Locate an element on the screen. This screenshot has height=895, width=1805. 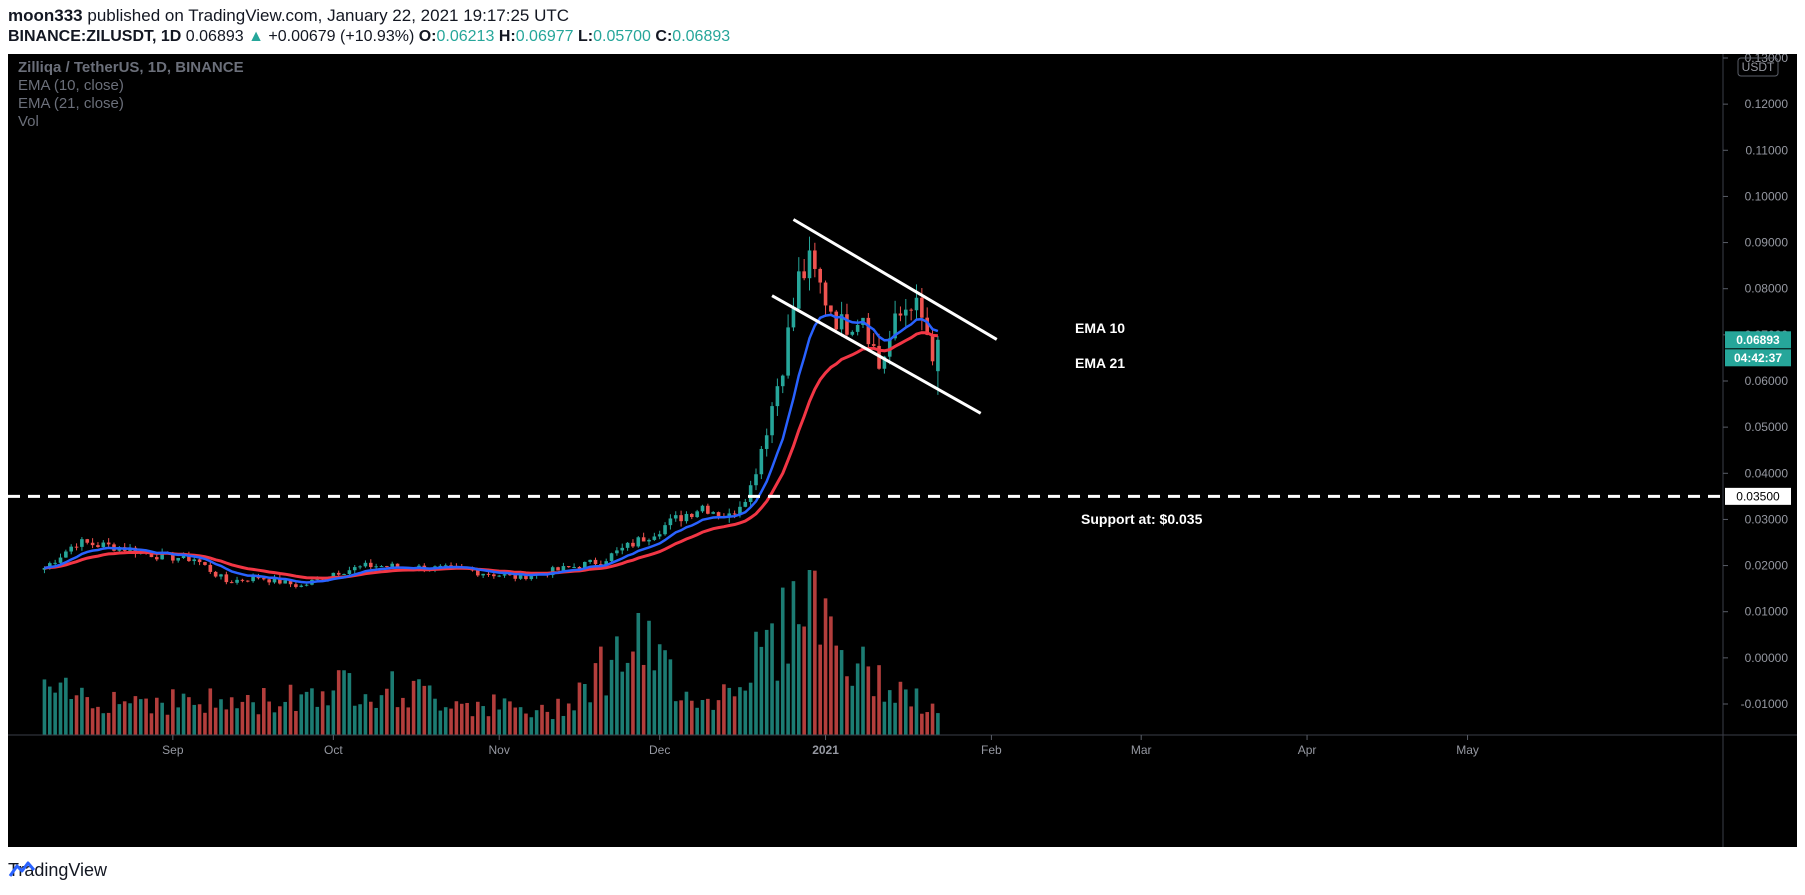
currency-box is located at coordinates (1758, 67).